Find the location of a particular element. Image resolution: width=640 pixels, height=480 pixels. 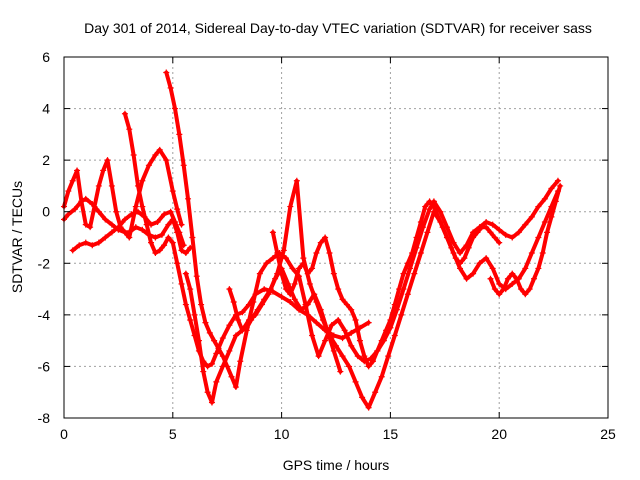

x-tick-label: 10 is located at coordinates (282, 434).